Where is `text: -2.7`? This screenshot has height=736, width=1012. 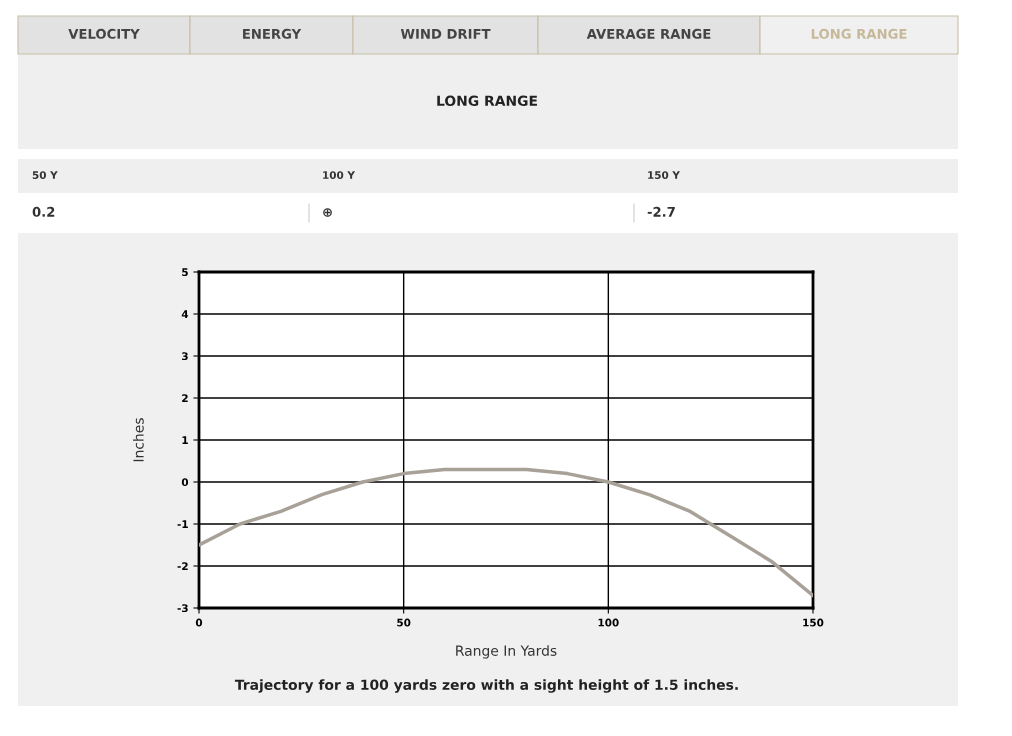 text: -2.7 is located at coordinates (661, 211).